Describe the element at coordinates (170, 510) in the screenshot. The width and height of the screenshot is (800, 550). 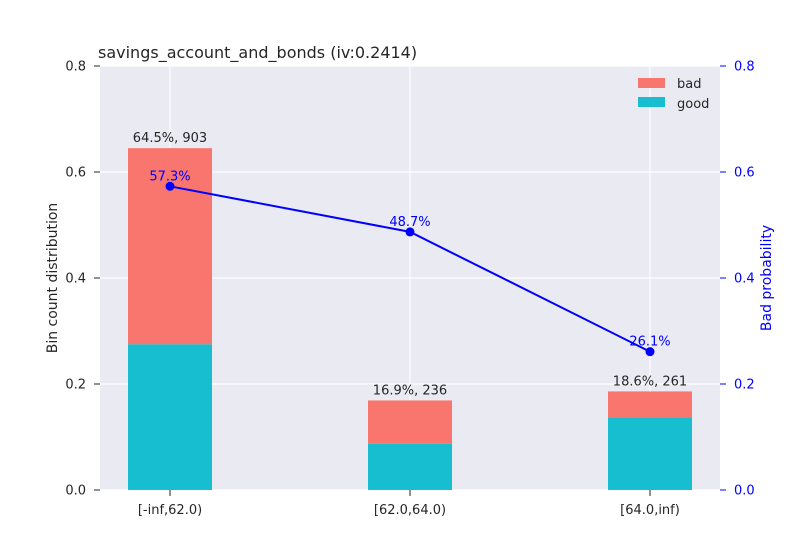
I see `x-tick-label: [-inf,62.0)` at that location.